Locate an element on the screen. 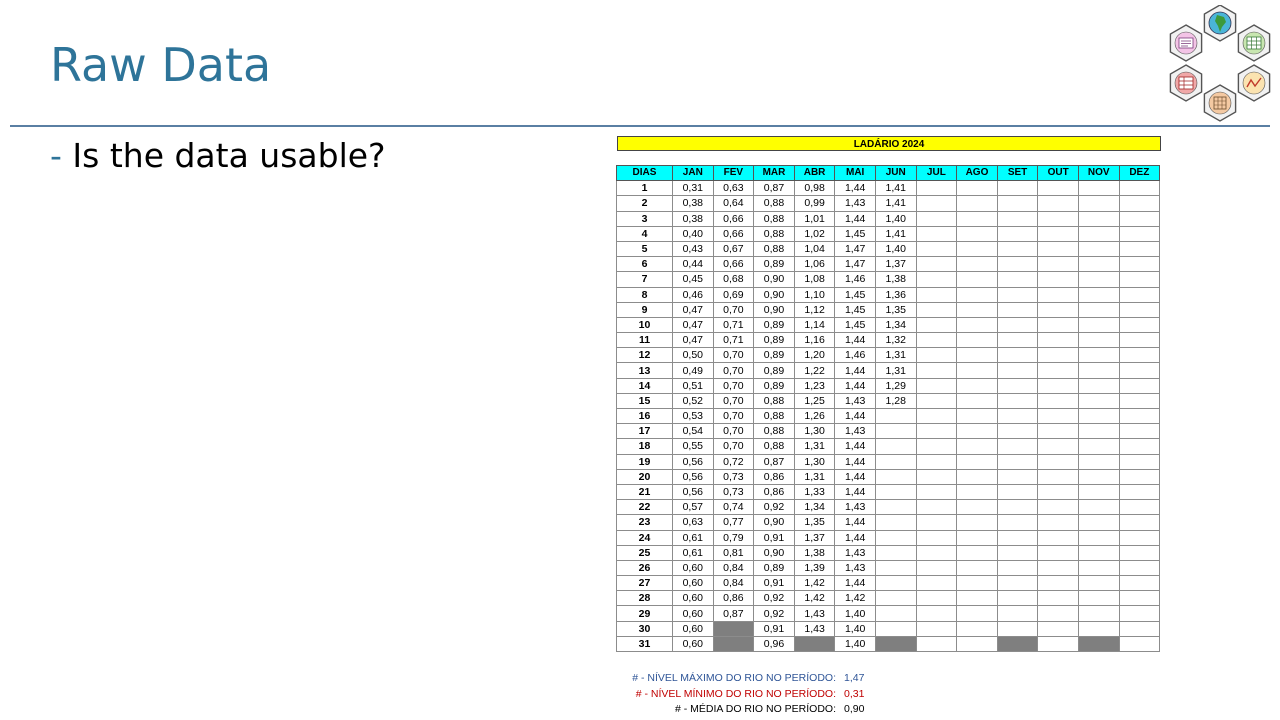  table-row: 22 0,57 0,74 0,92 1,34 1,43 is located at coordinates (888, 507).